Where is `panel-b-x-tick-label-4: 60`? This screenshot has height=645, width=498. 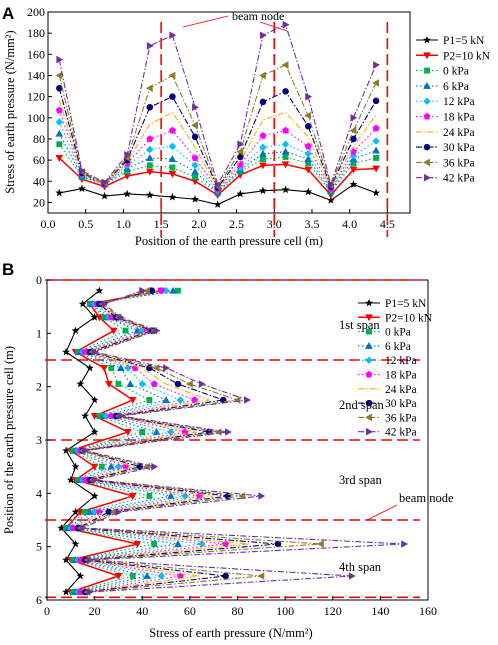
panel-b-x-tick-label-4: 60 is located at coordinates (190, 611).